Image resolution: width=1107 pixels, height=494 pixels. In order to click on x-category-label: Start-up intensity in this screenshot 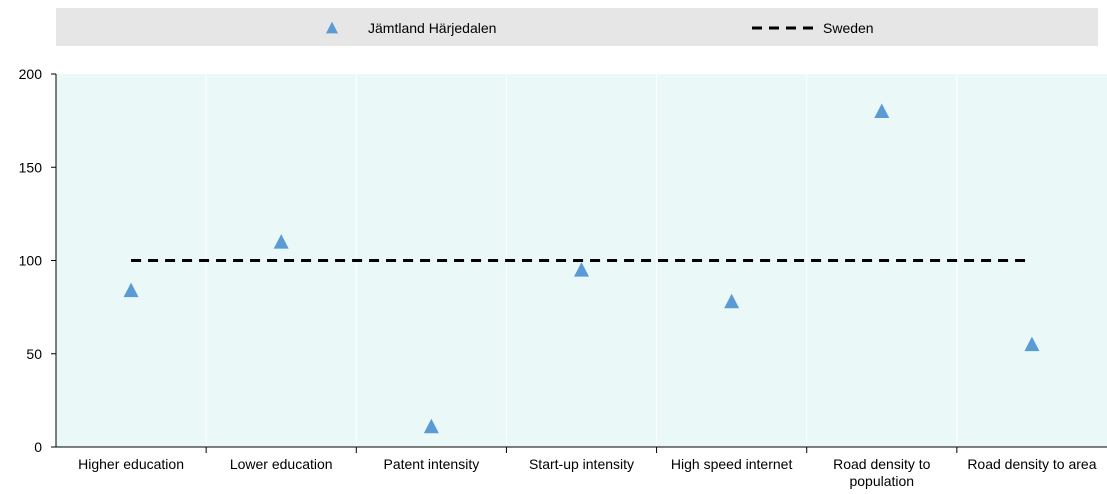, I will do `click(581, 464)`.